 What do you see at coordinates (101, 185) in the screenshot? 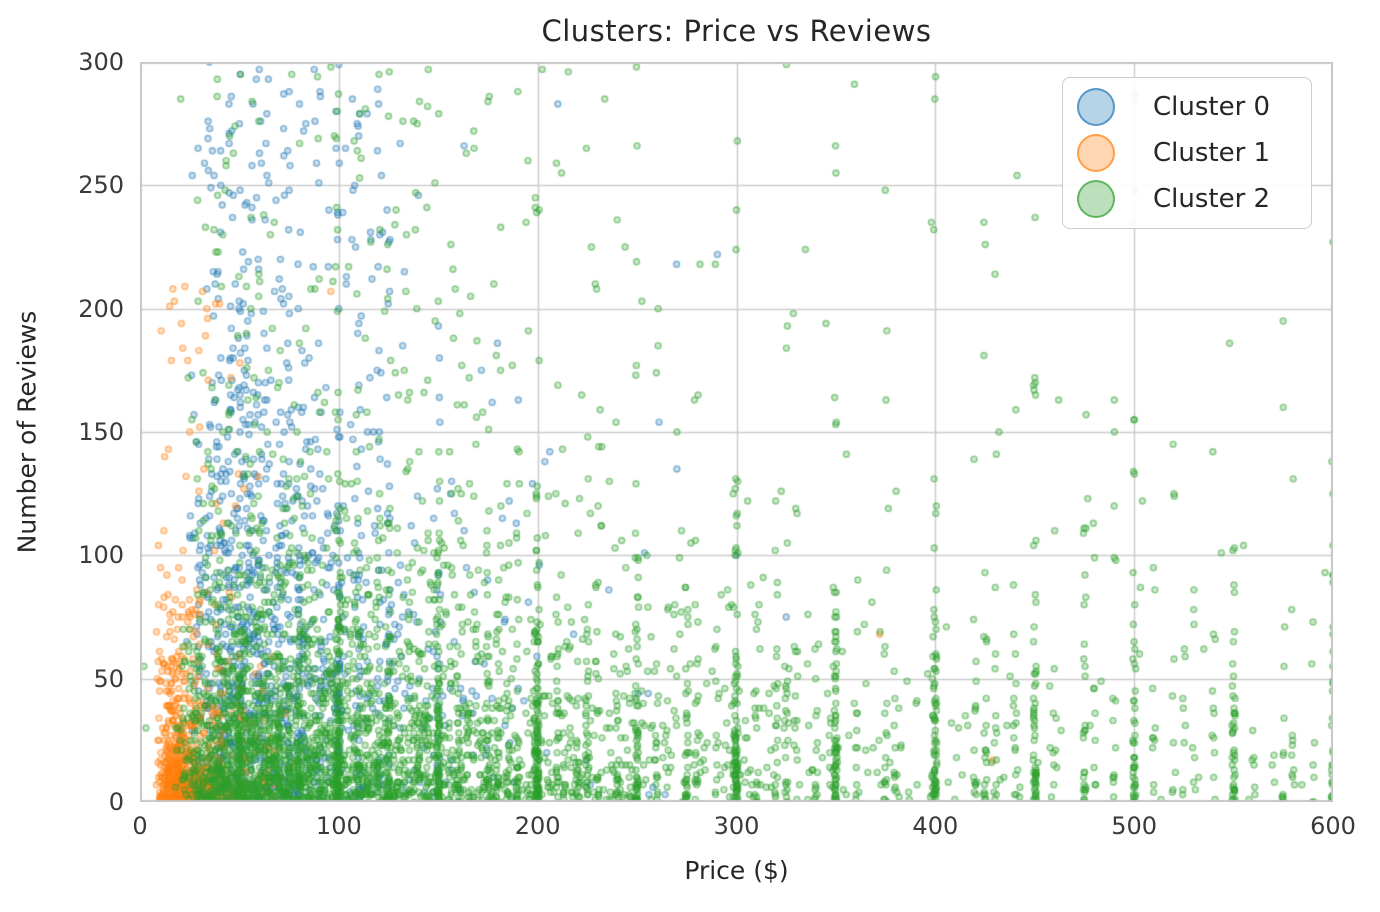
I see `y-tick-label: 250` at bounding box center [101, 185].